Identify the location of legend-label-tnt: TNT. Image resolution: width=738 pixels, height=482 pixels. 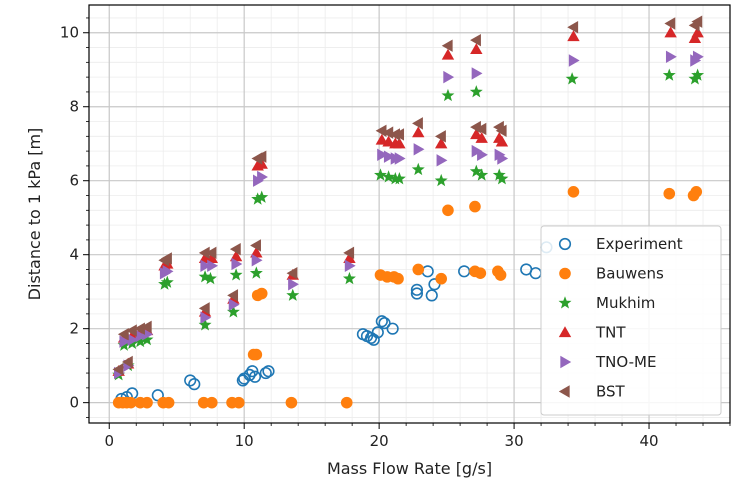
(610, 333).